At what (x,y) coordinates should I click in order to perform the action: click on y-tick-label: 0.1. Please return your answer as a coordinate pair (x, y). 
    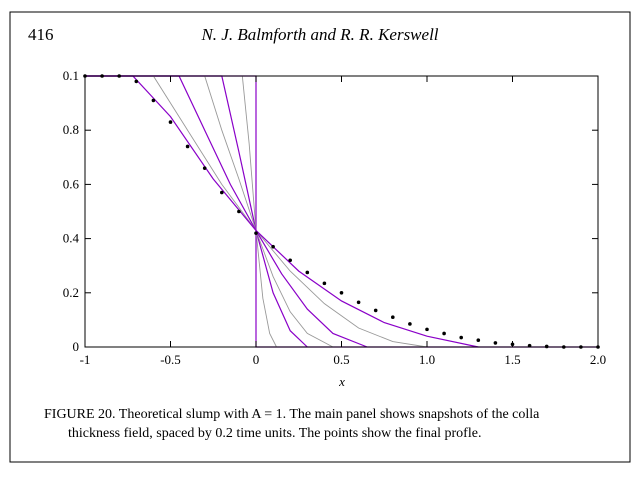
    Looking at the image, I should click on (71, 75).